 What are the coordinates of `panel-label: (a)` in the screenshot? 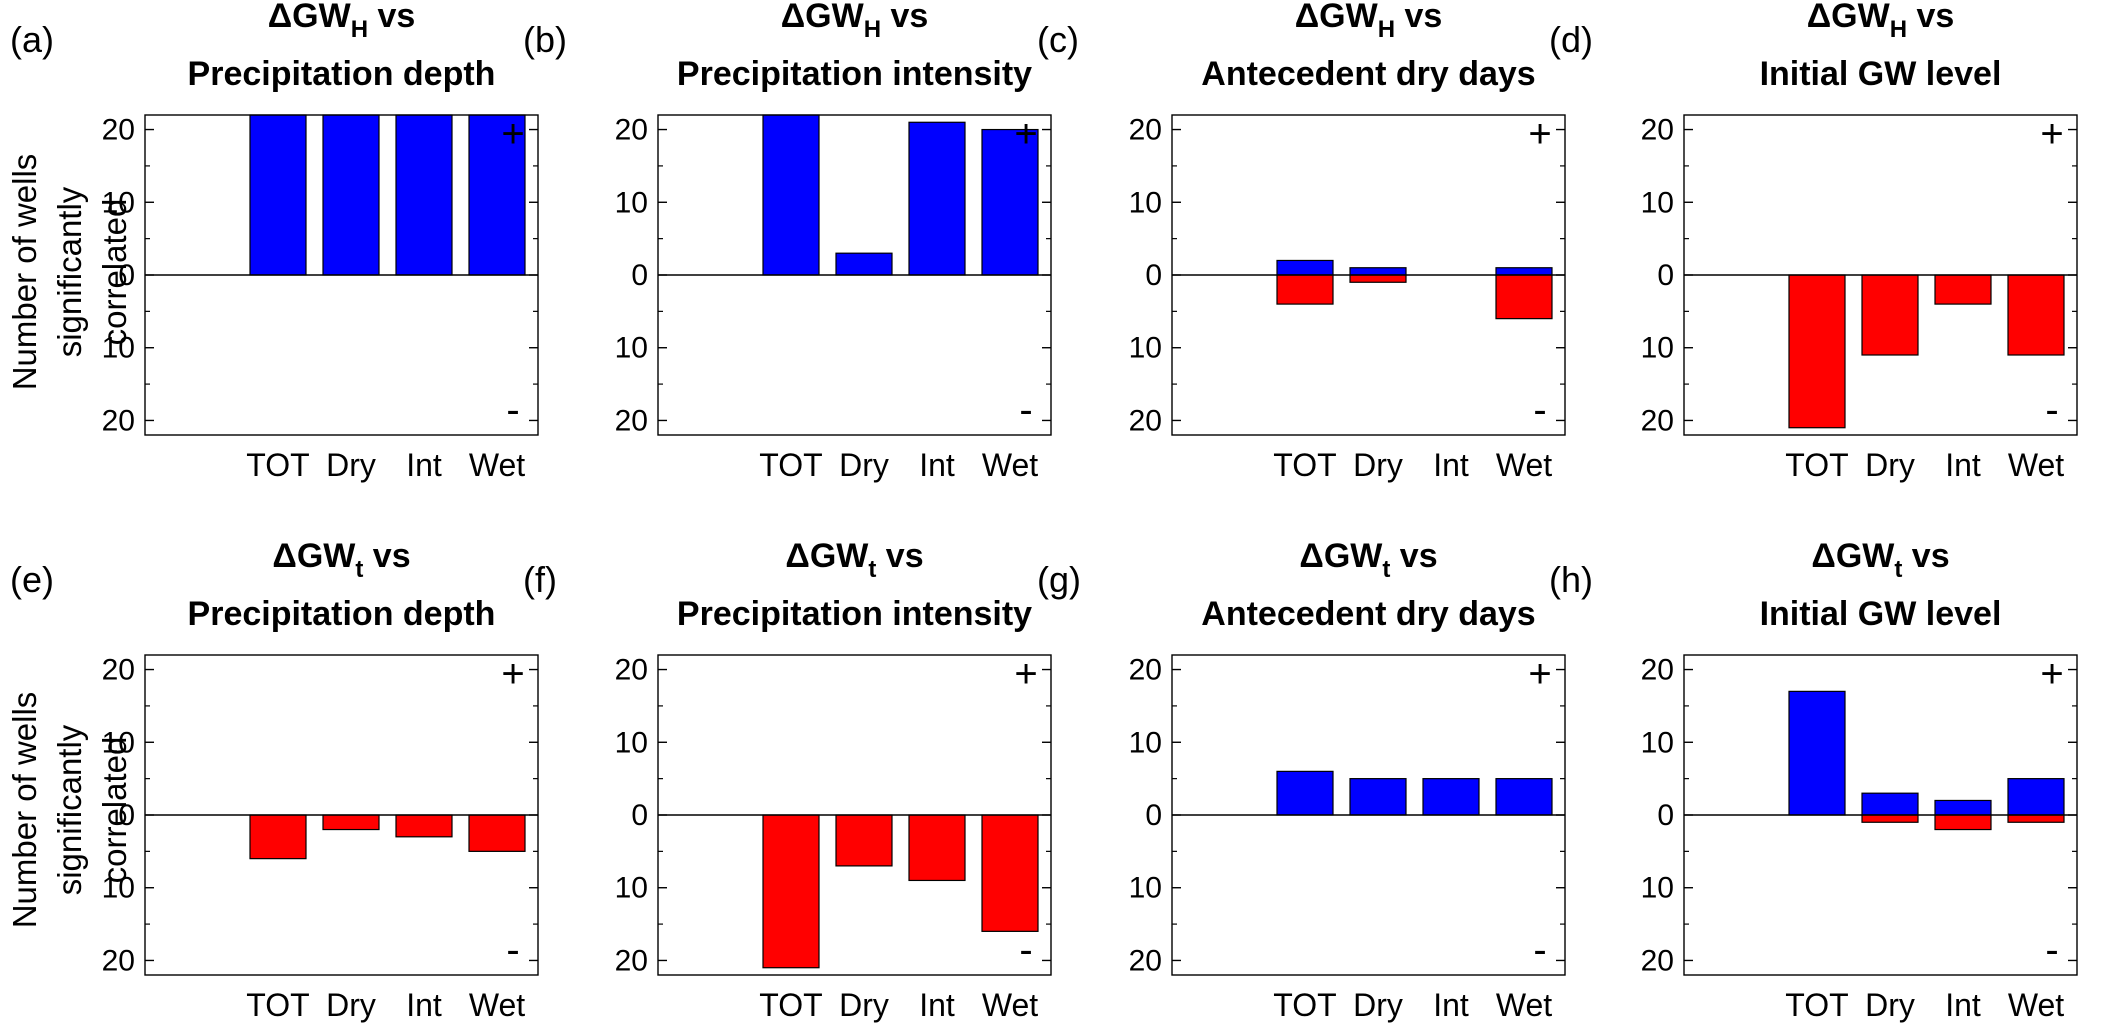 It's located at (32, 39).